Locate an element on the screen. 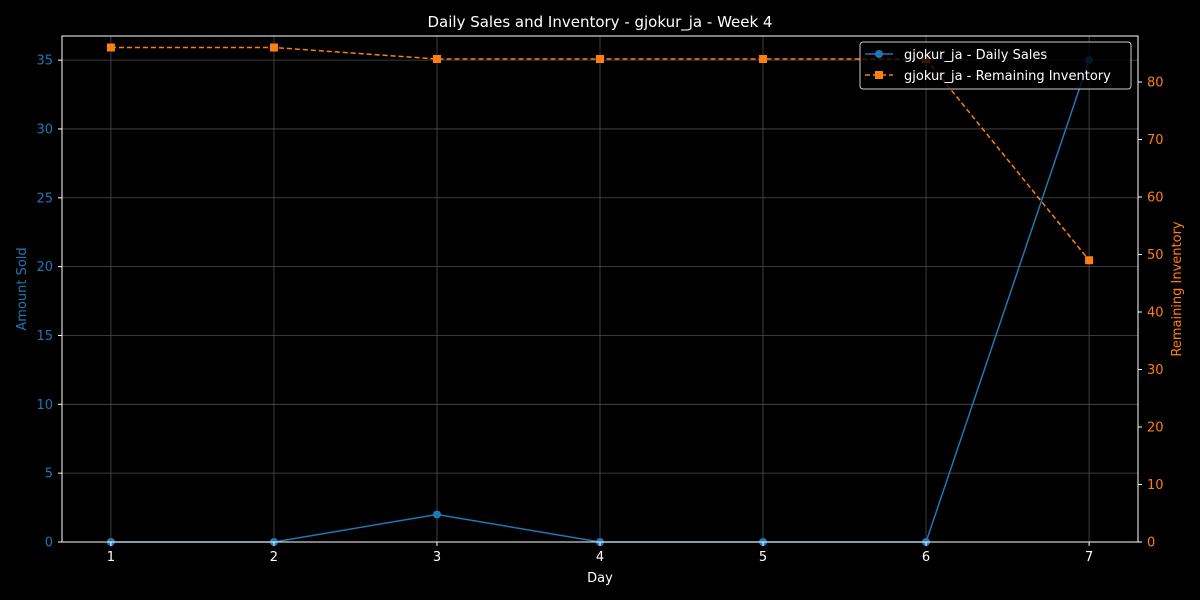  x-tick-label: 7 is located at coordinates (1089, 557).